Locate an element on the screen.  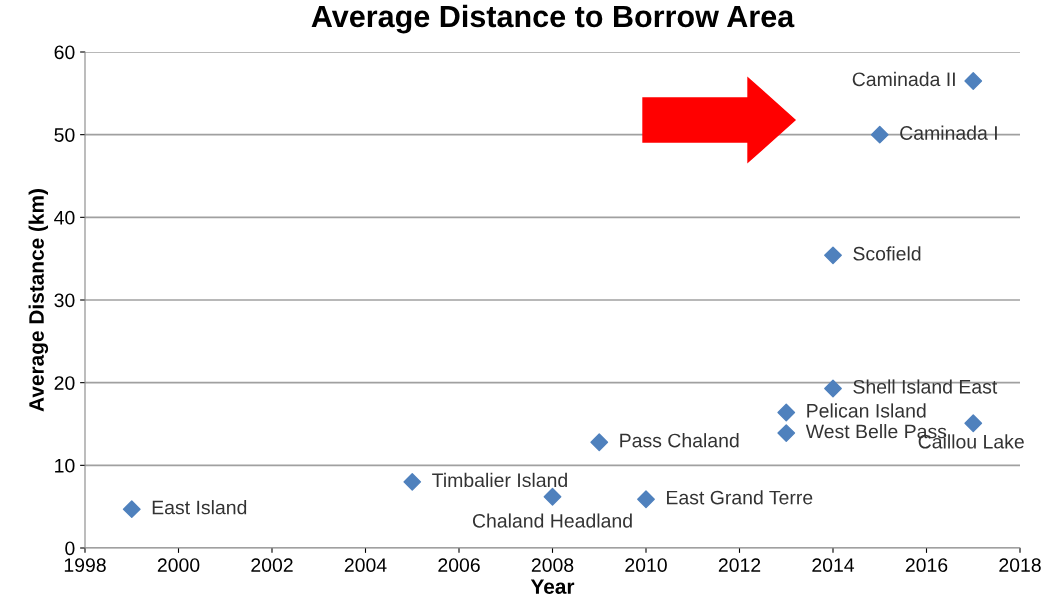
x-tick-label: 2000 is located at coordinates (178, 565).